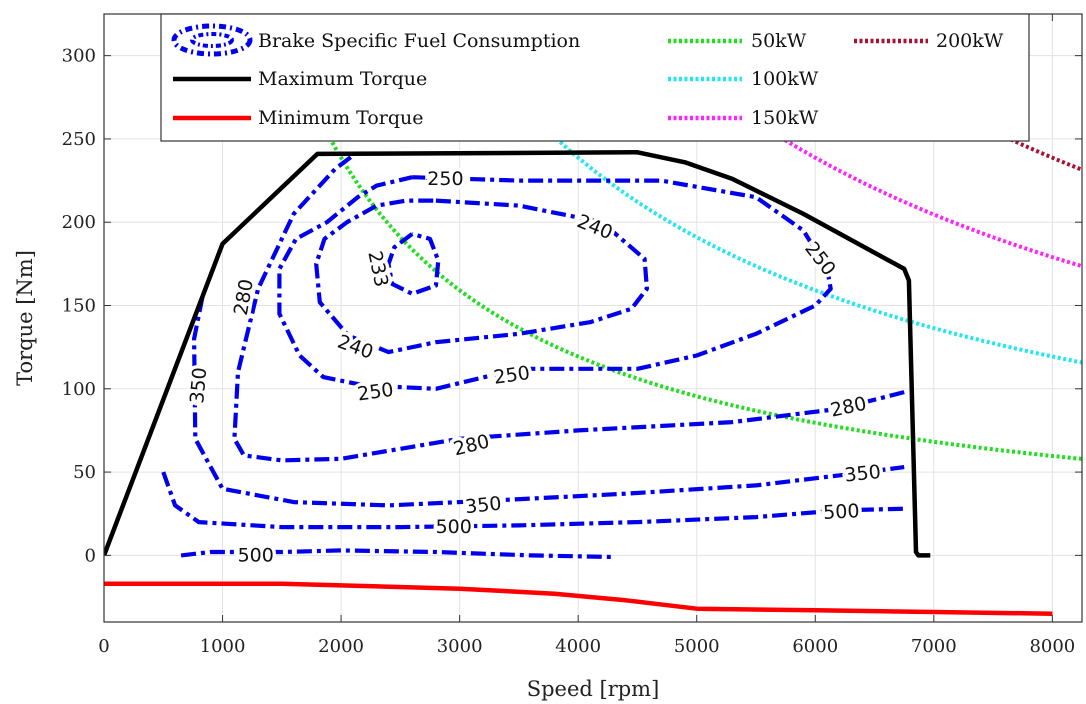  What do you see at coordinates (341, 118) in the screenshot?
I see `legend-label-min-torque: Minimum Torque` at bounding box center [341, 118].